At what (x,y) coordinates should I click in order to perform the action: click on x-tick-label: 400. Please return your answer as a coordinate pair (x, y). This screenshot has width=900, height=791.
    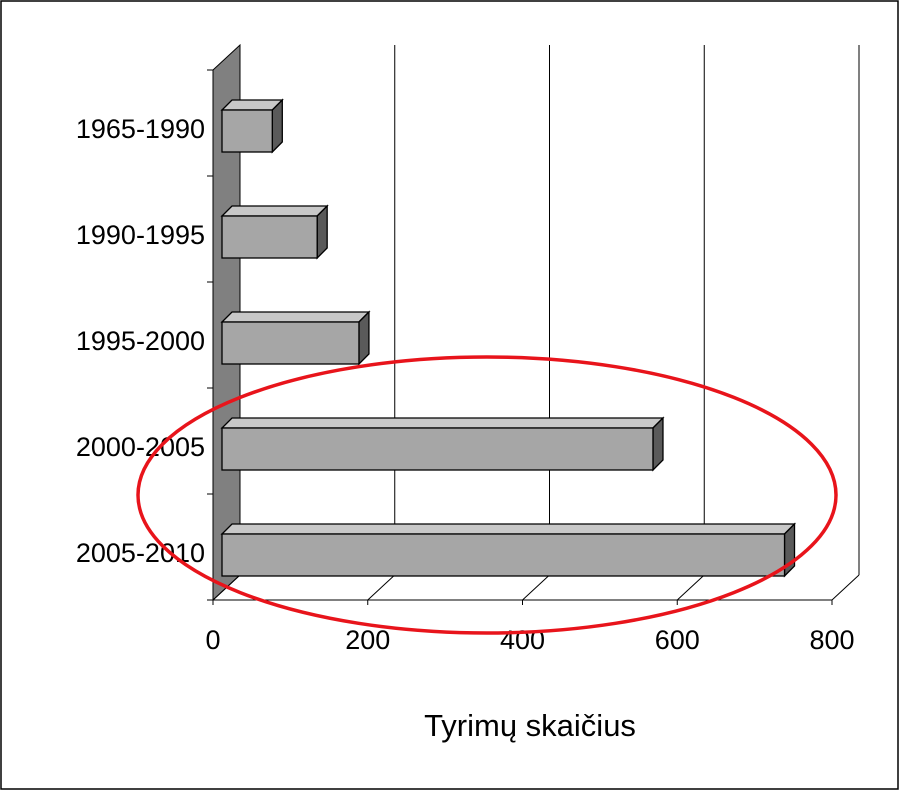
    Looking at the image, I should click on (522, 640).